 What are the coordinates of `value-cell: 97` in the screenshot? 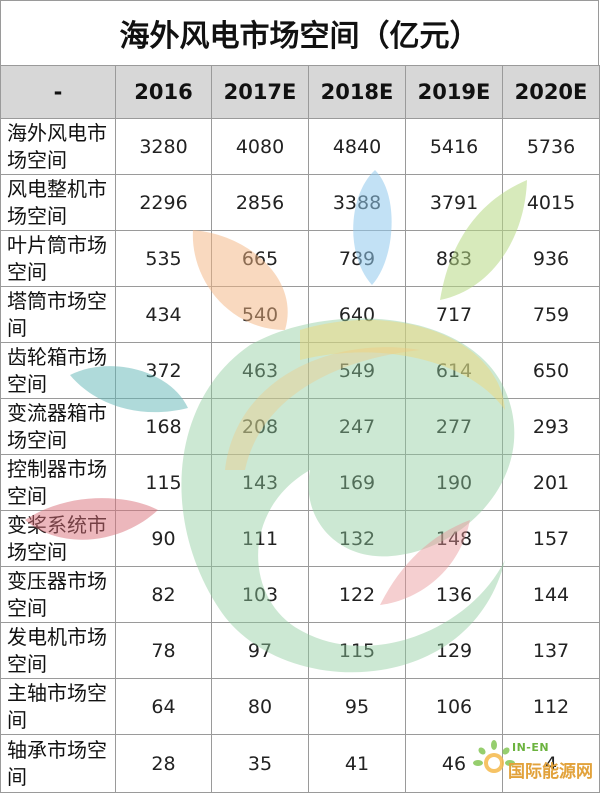 It's located at (260, 650).